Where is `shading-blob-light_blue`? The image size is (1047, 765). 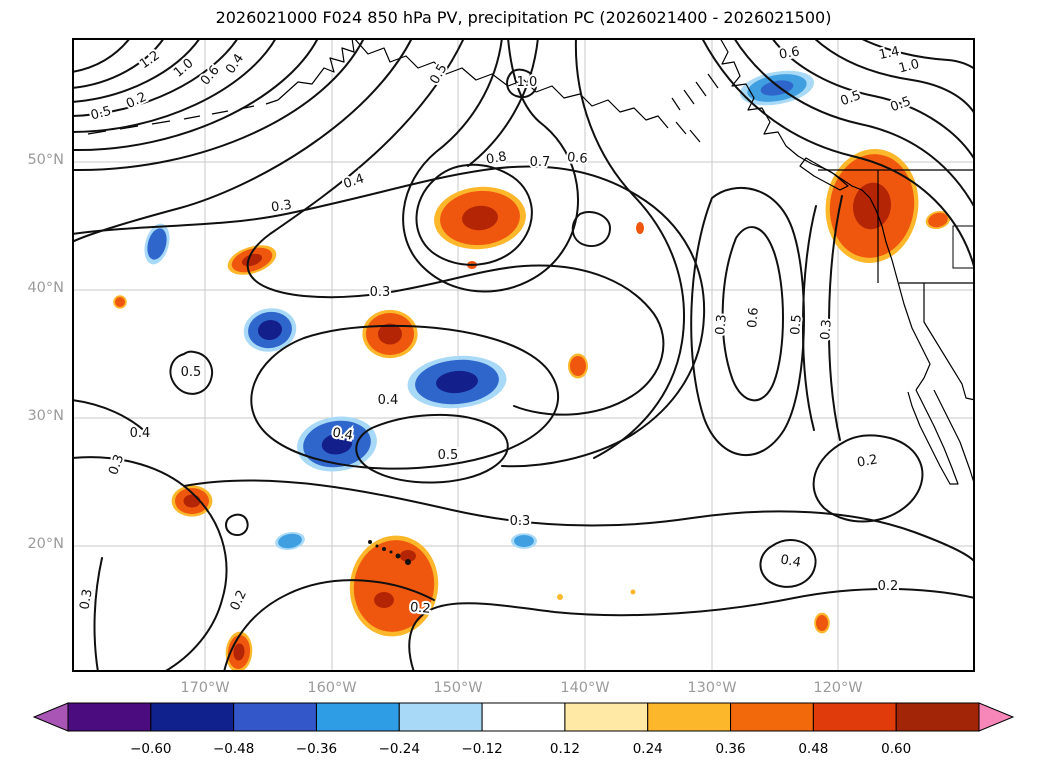 shading-blob-light_blue is located at coordinates (524, 541).